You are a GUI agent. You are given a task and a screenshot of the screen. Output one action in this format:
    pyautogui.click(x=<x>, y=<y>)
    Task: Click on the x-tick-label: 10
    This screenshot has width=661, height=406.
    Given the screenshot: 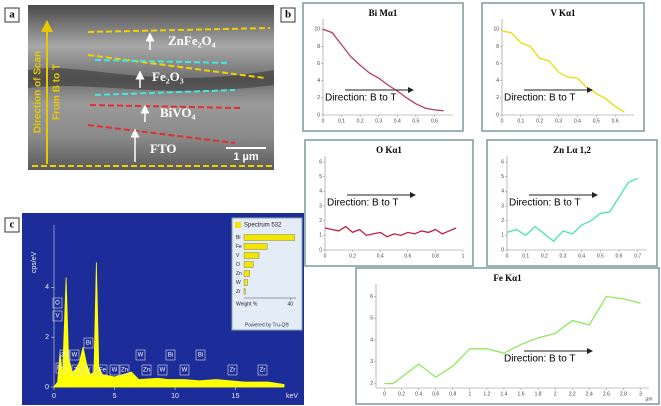 What is the action you would take?
    pyautogui.click(x=175, y=396)
    